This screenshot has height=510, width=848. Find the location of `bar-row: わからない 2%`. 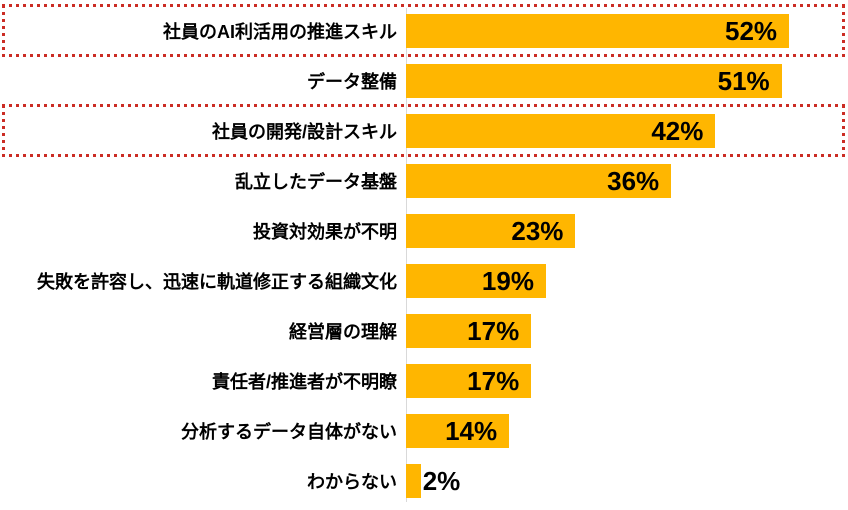

bar-row: わからない 2% is located at coordinates (424, 481).